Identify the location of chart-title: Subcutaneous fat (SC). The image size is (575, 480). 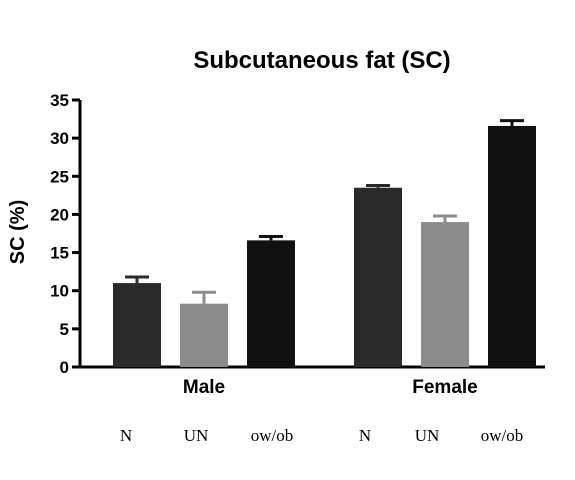
(321, 60).